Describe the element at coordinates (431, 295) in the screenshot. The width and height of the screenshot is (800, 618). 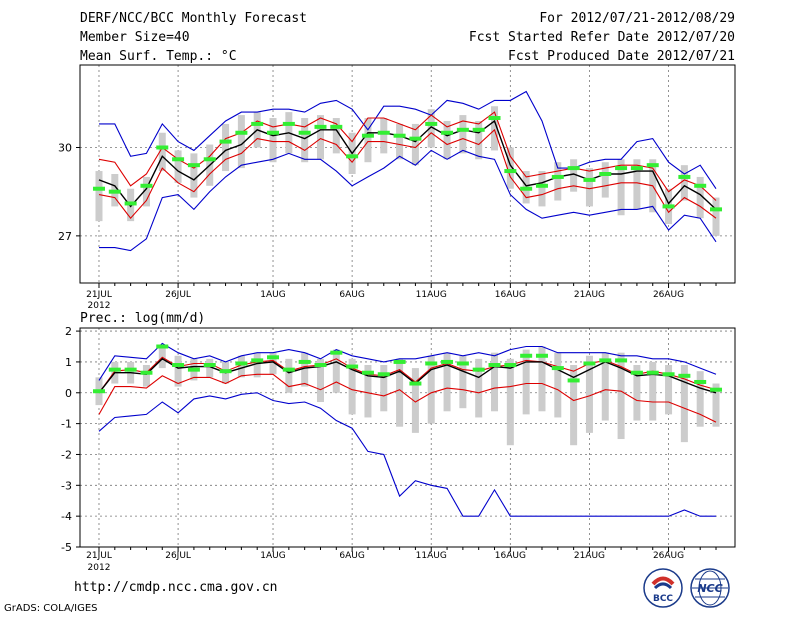
I see `temp-xtick-label: 11AUG` at that location.